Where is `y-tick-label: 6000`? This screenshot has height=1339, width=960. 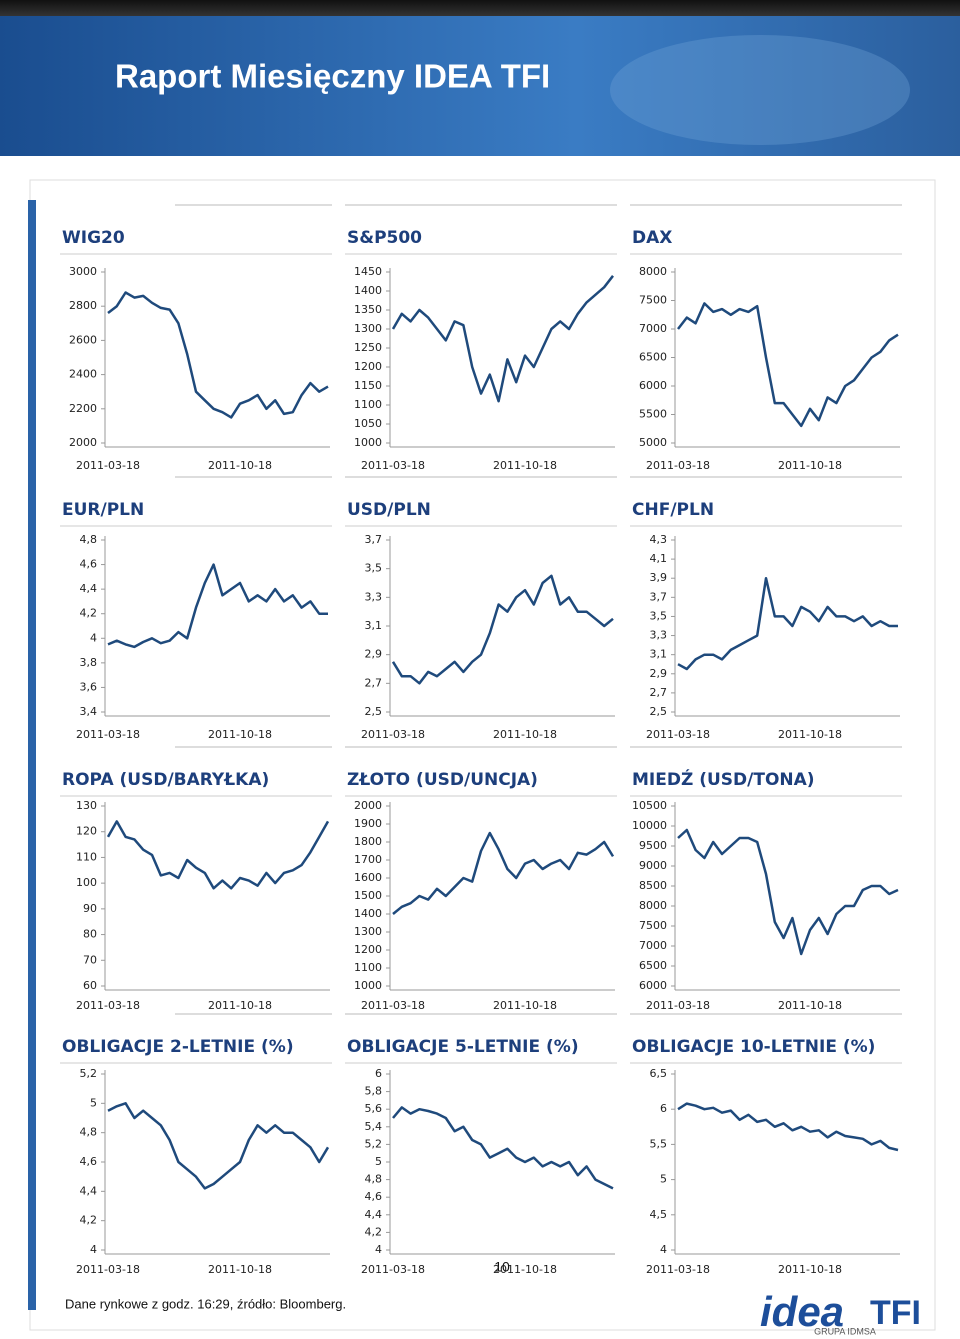 y-tick-label: 6000 is located at coordinates (653, 385).